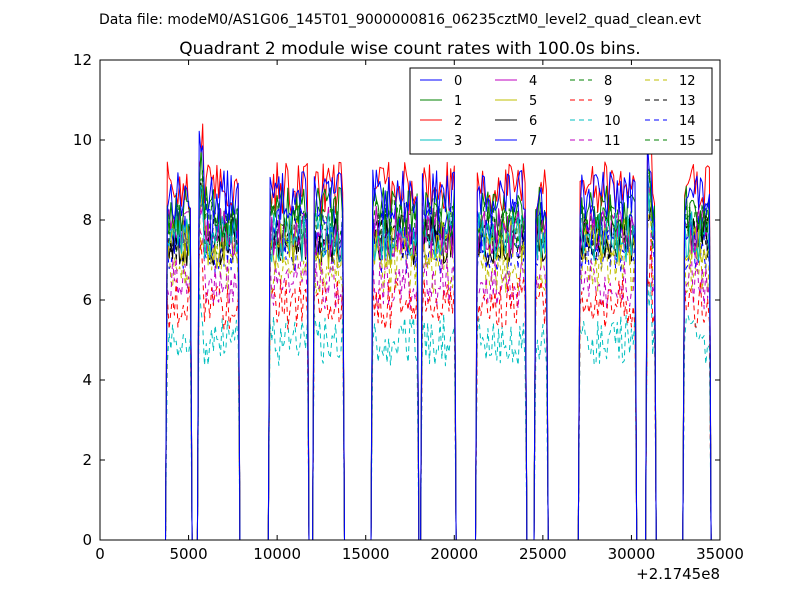 The width and height of the screenshot is (800, 604). Describe the element at coordinates (87, 300) in the screenshot. I see `y-tick-label: 6` at that location.